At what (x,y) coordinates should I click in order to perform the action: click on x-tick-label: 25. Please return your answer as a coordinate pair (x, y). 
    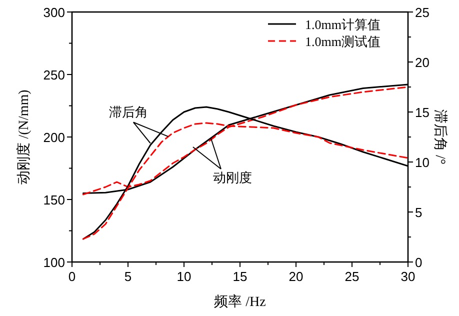
    Looking at the image, I should click on (352, 276).